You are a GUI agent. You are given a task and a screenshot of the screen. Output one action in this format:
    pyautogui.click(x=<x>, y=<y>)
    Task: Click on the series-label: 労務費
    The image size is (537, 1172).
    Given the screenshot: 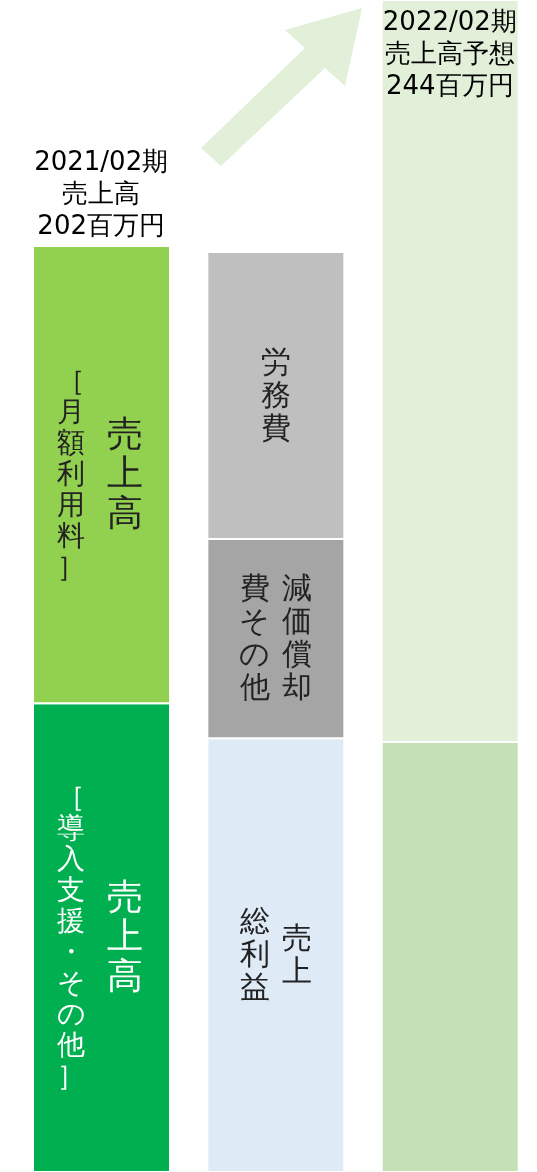 What is the action you would take?
    pyautogui.click(x=275, y=394)
    